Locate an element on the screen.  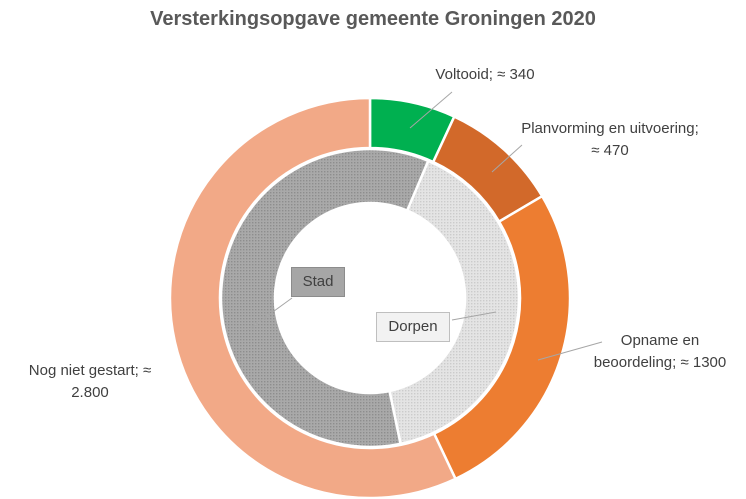
data-label: Opname en beoordeling; ≈ 1300 is located at coordinates (660, 351).